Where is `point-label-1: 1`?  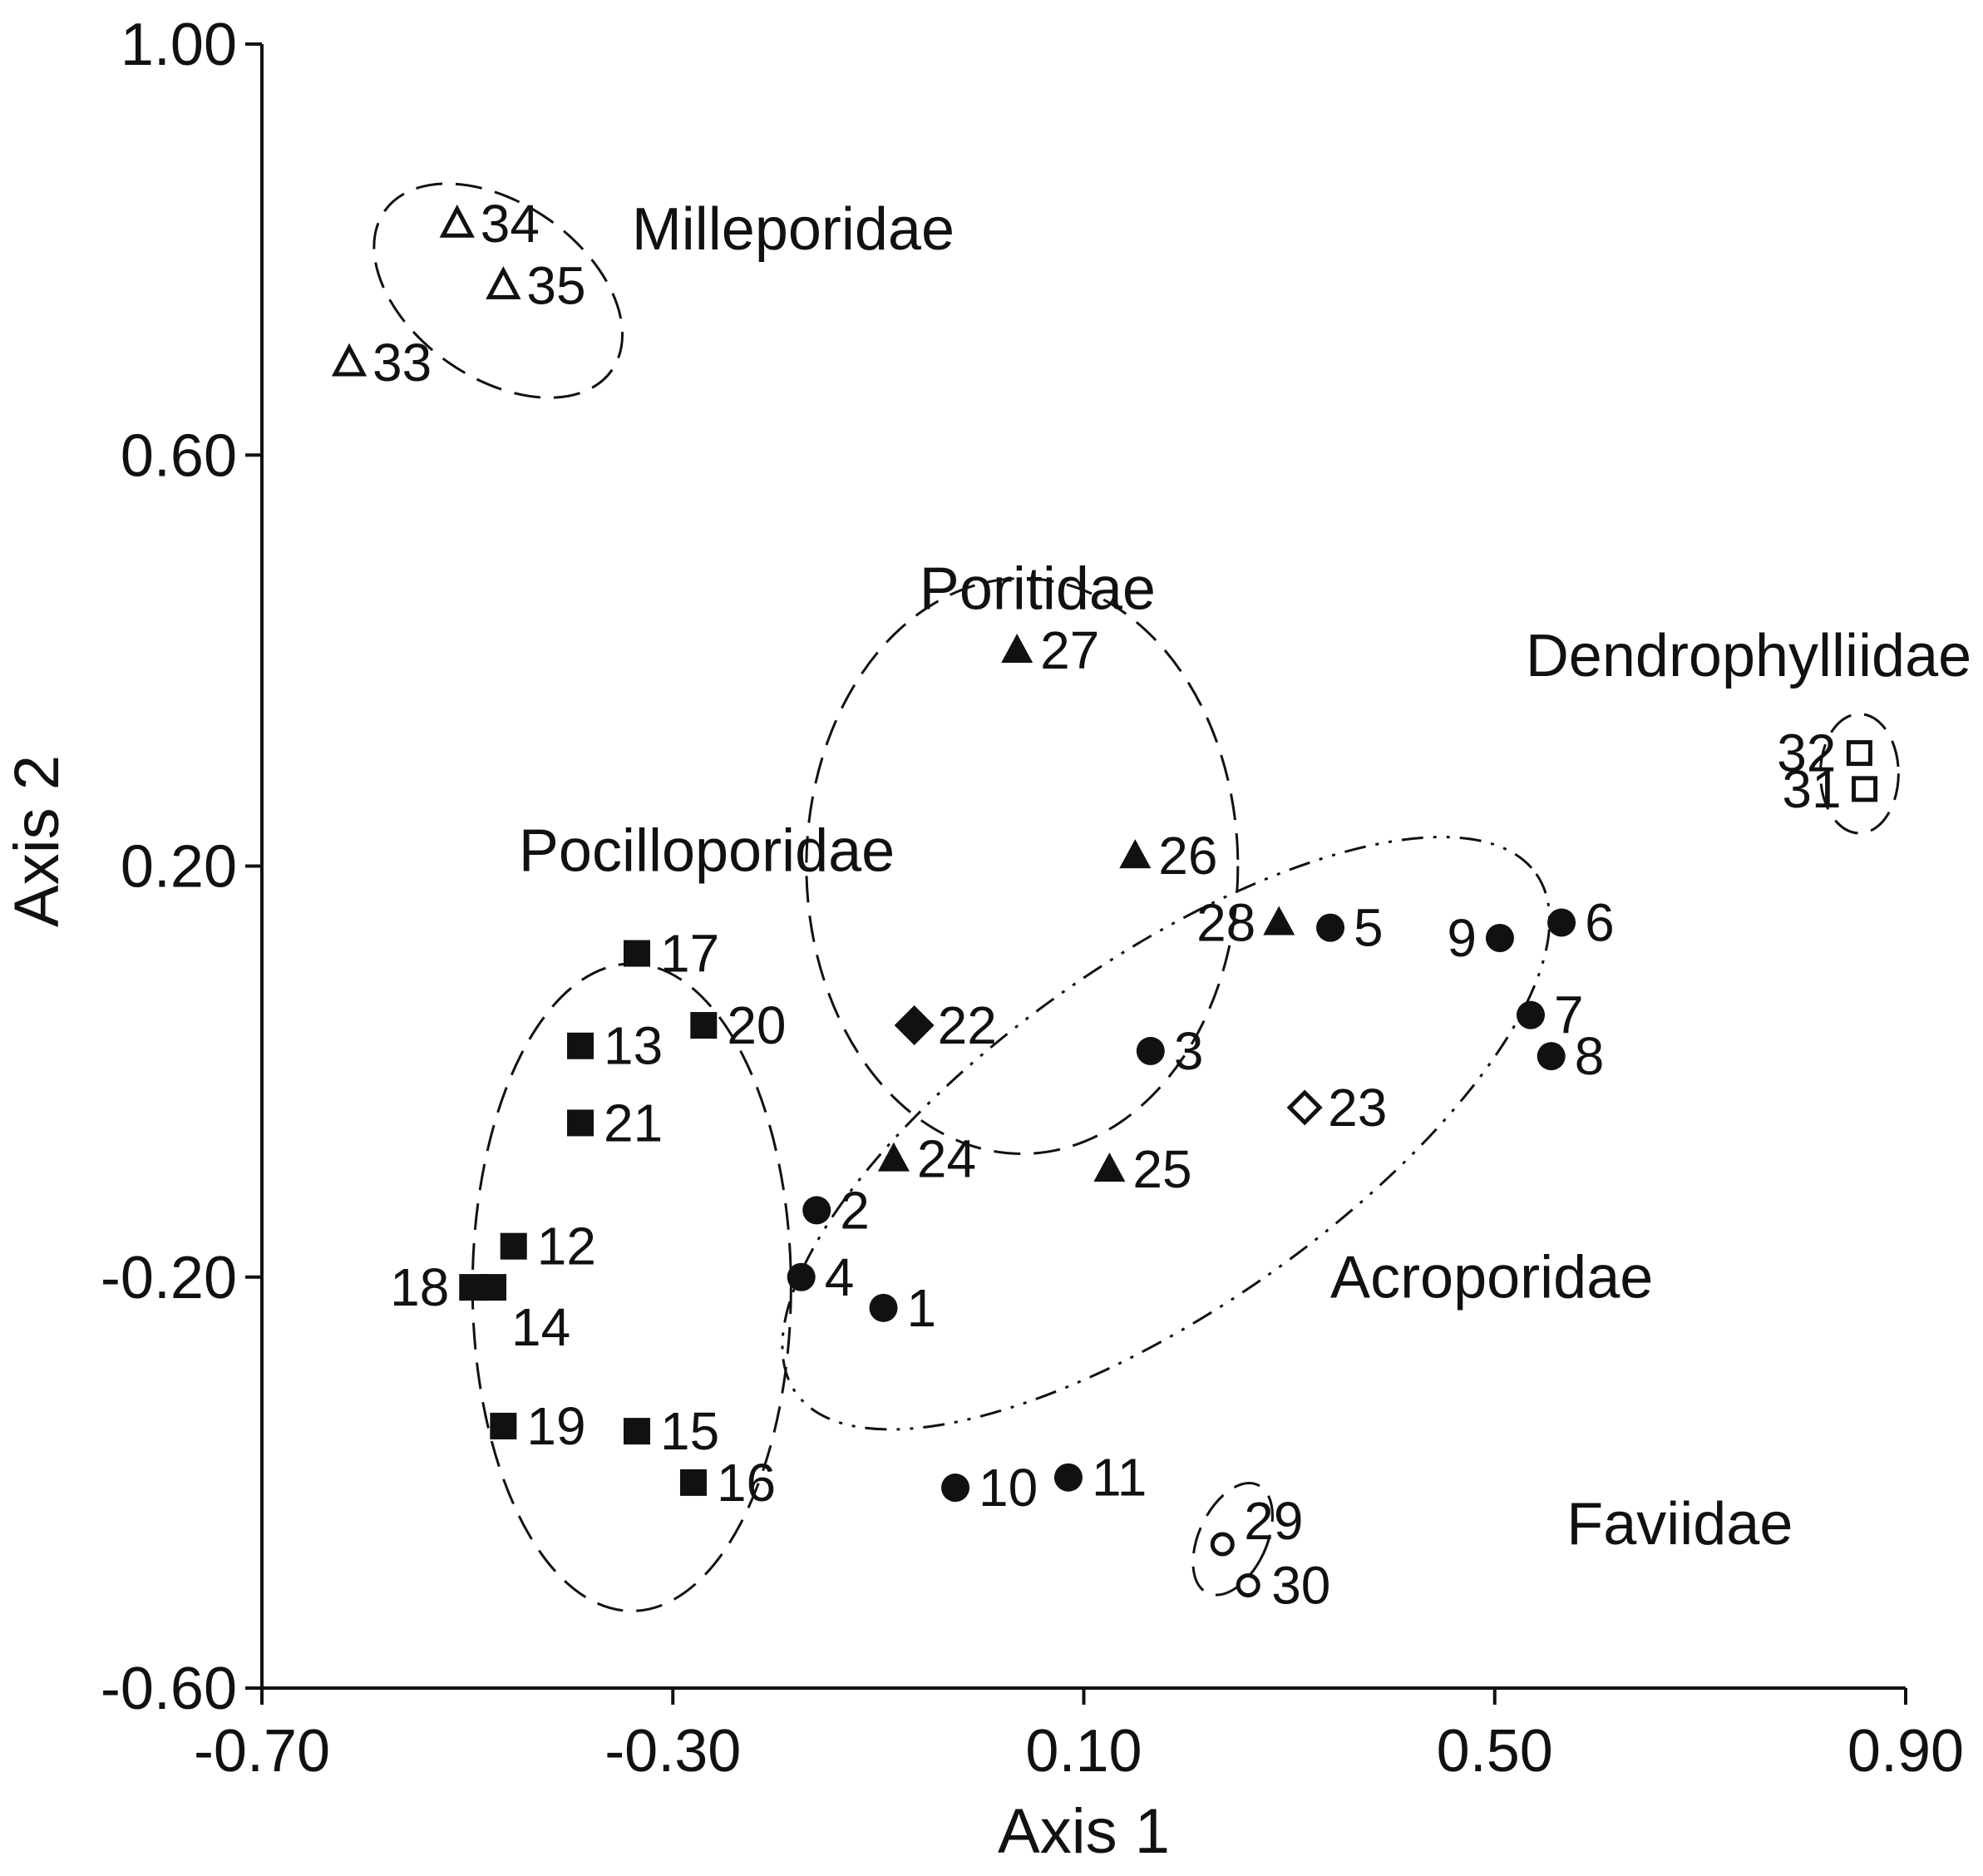 point-label-1: 1 is located at coordinates (922, 1308).